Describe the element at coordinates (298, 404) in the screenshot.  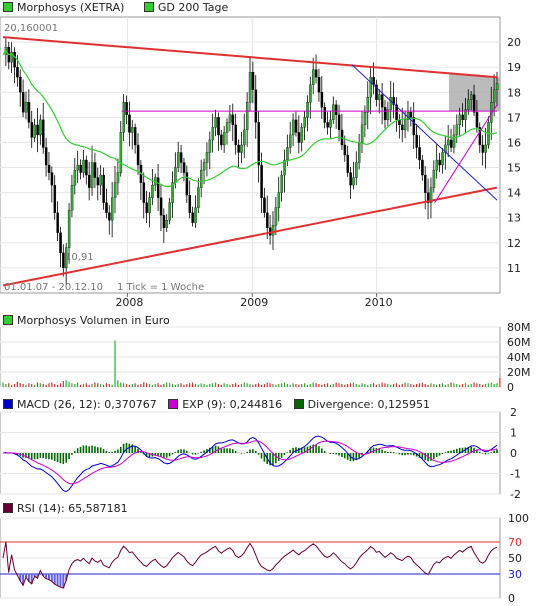
I see `divergence-swatch-icon` at that location.